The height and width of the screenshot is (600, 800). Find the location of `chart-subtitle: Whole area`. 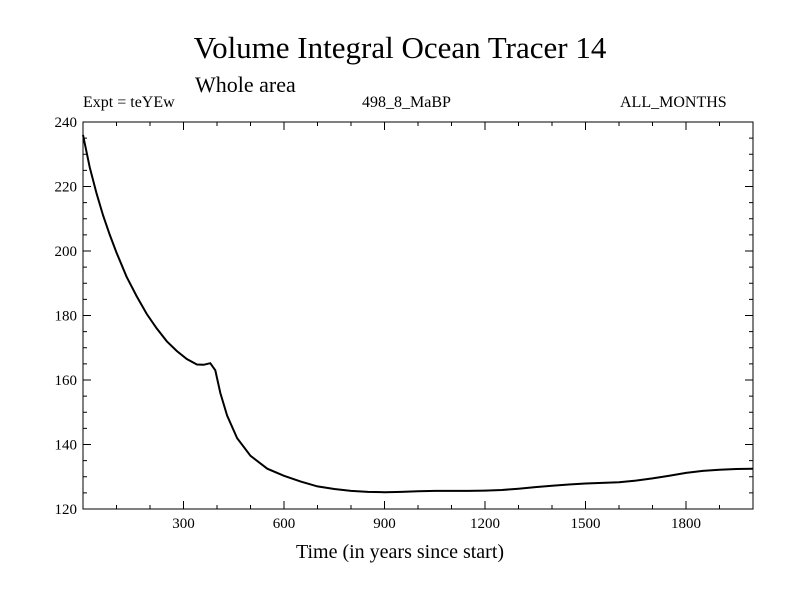

chart-subtitle: Whole area is located at coordinates (245, 84).